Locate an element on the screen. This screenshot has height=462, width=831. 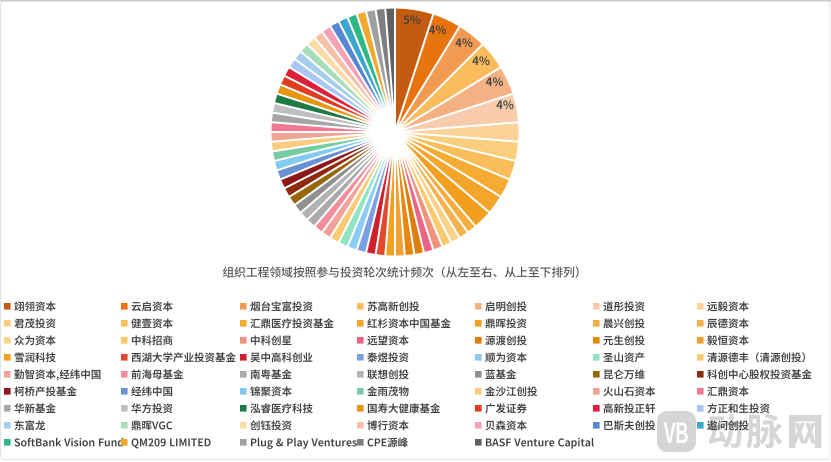
svg-text: VB is located at coordinates (676, 434).